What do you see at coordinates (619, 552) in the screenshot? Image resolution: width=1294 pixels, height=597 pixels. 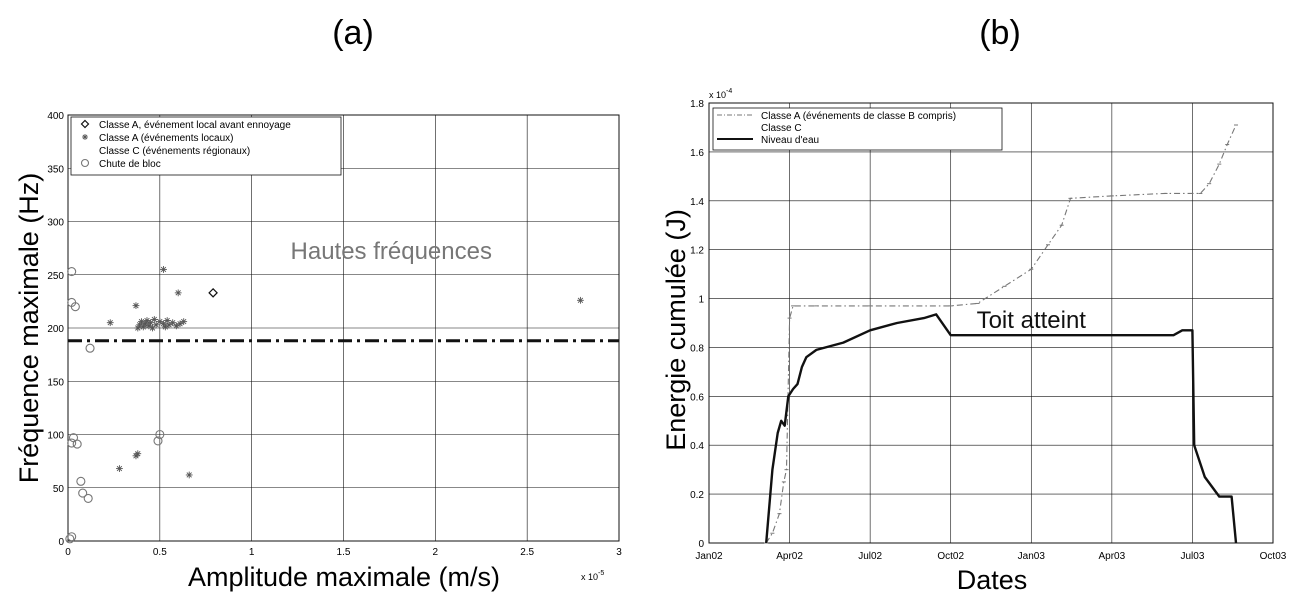 I see `x-tick-label: 3` at bounding box center [619, 552].